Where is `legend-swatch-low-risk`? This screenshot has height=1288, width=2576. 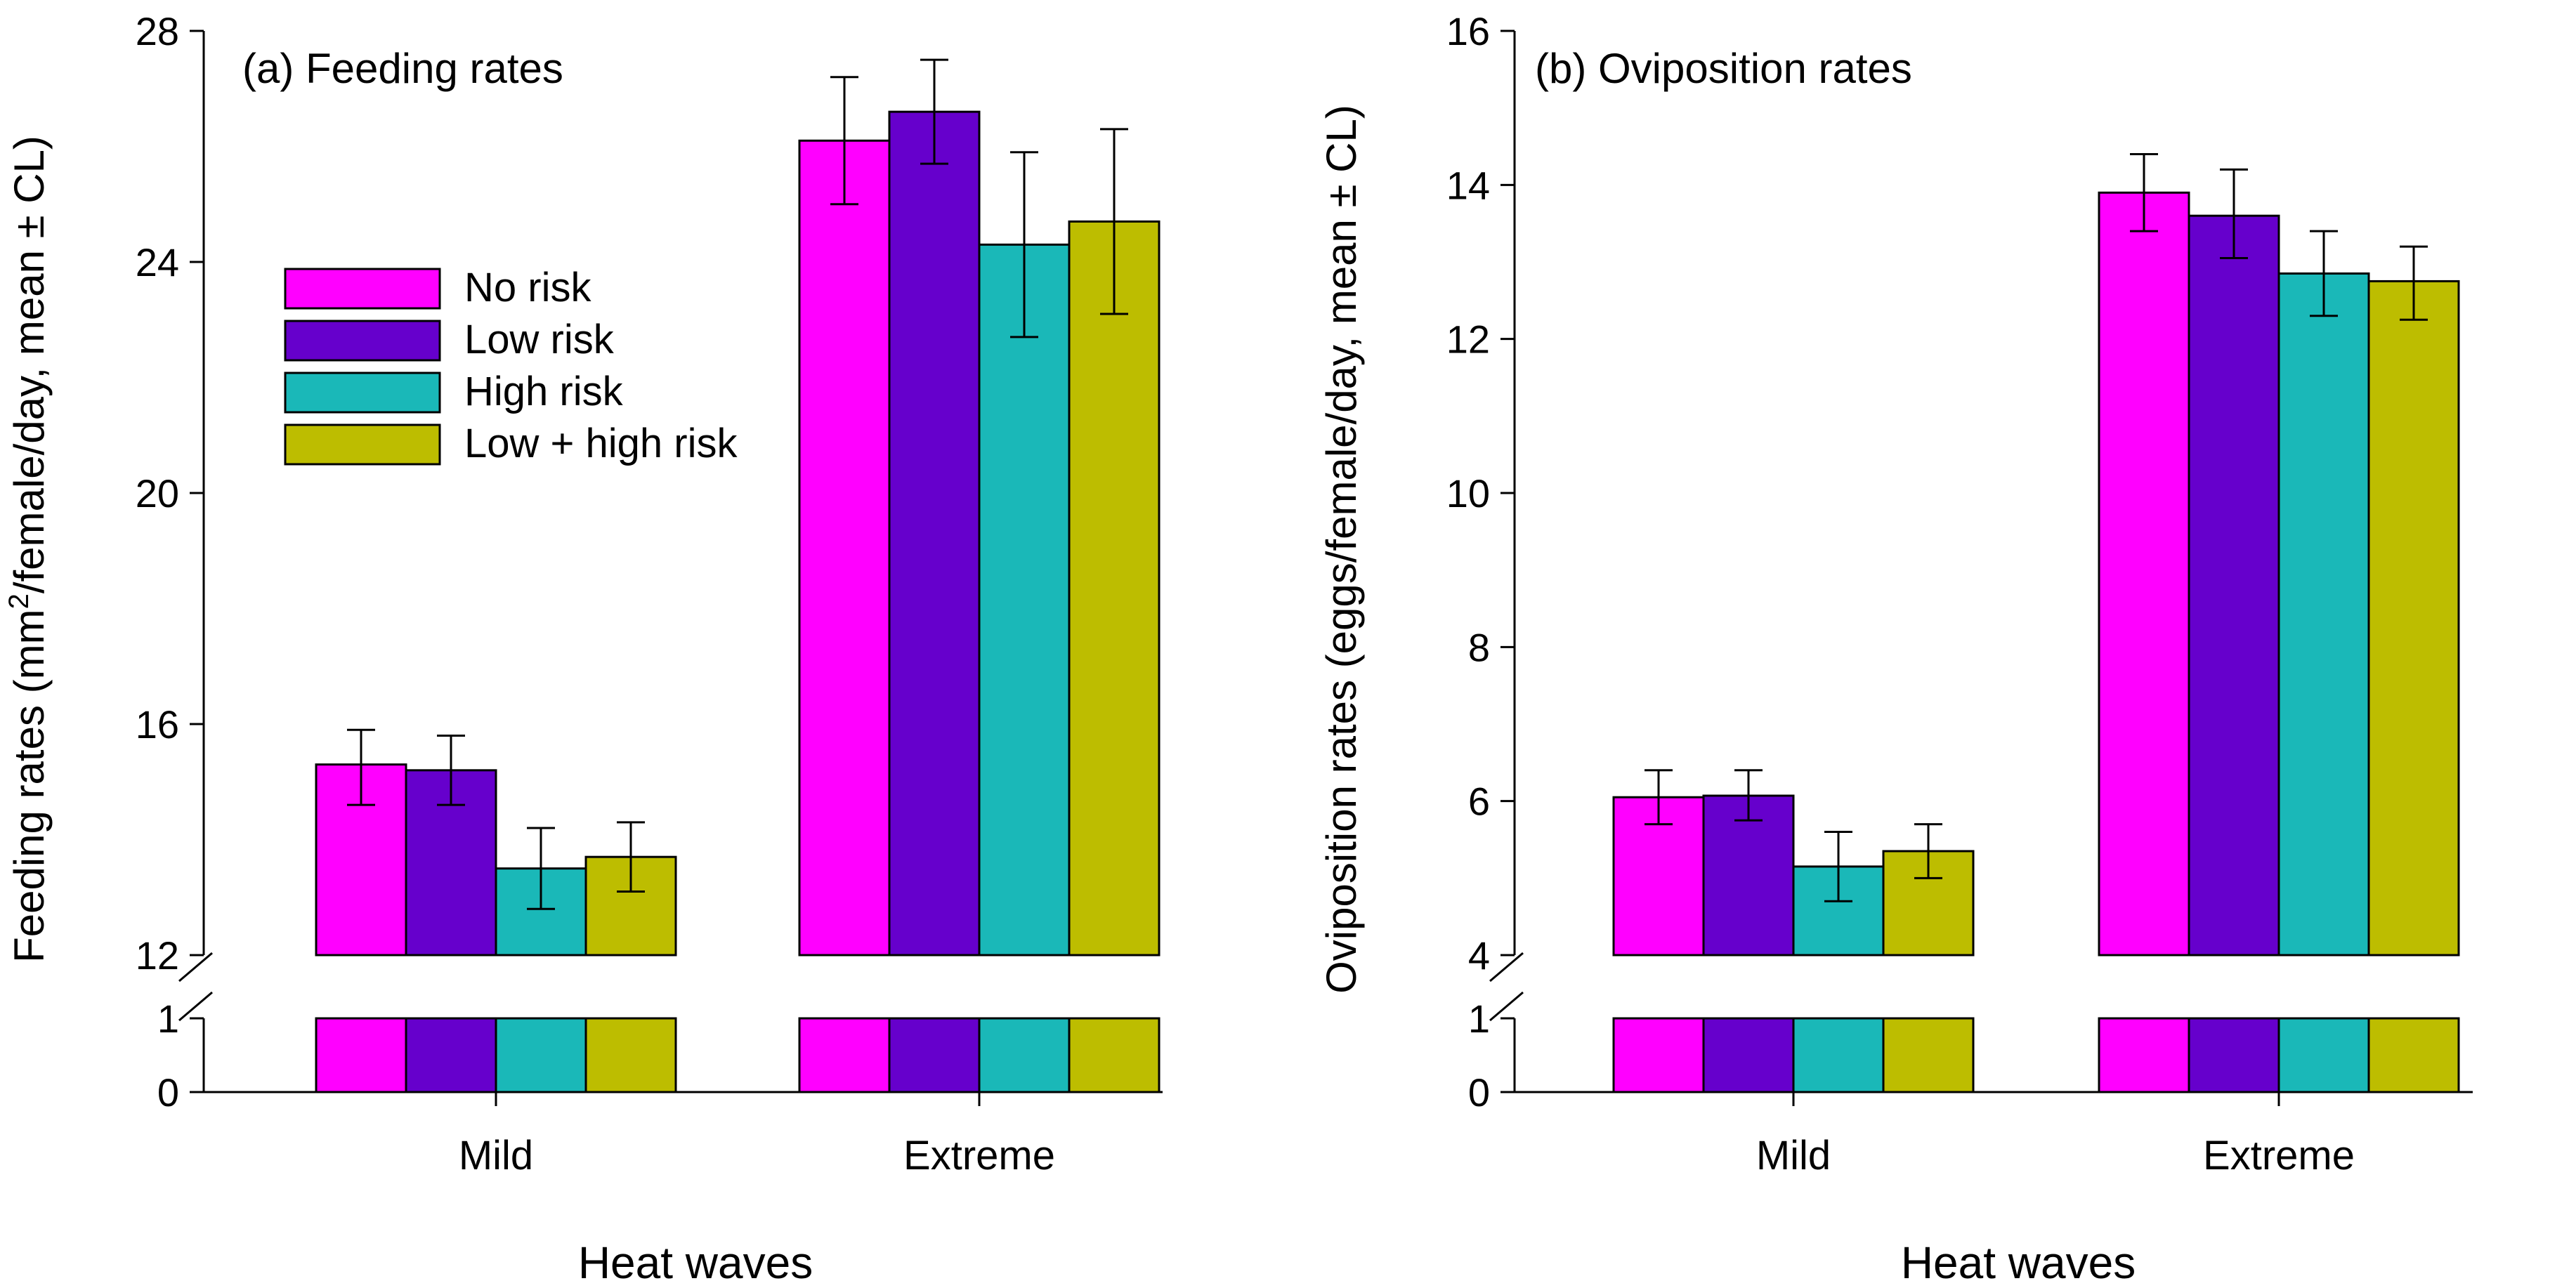 legend-swatch-low-risk is located at coordinates (362, 341).